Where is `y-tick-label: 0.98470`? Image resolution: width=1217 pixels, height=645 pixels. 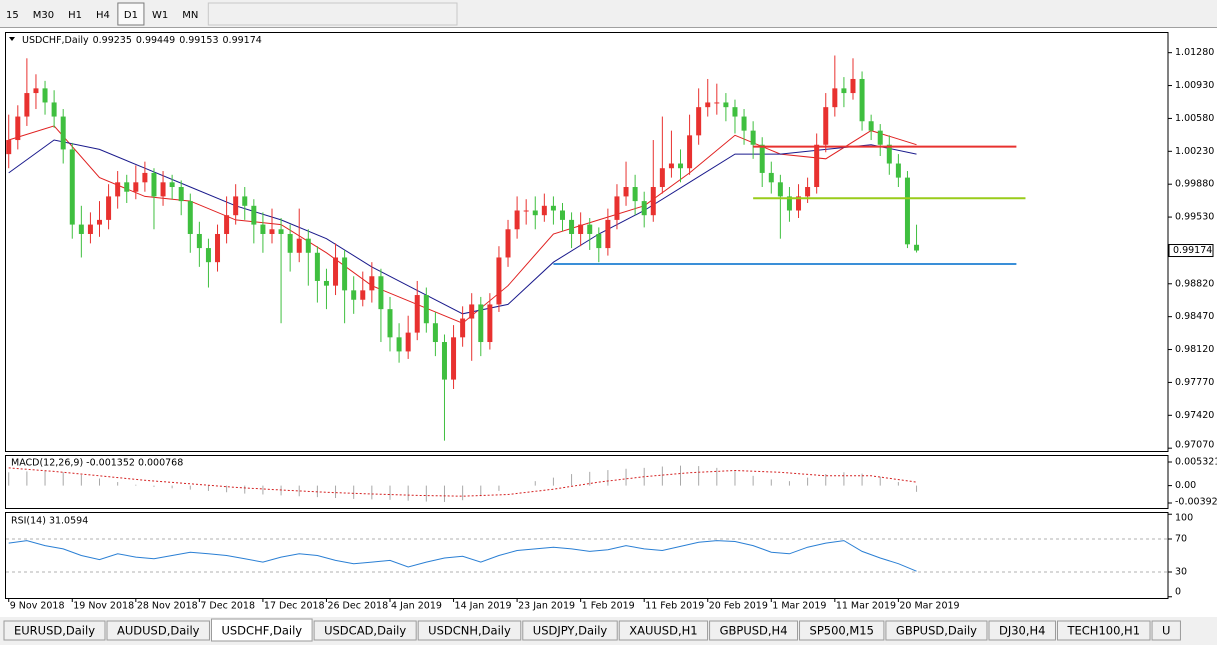 y-tick-label: 0.98470 is located at coordinates (1194, 316).